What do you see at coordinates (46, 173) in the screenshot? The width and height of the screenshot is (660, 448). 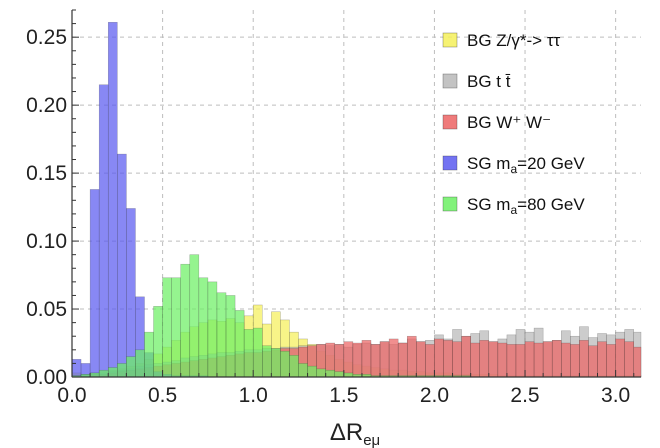 I see `y-tick-label: 0.15` at bounding box center [46, 173].